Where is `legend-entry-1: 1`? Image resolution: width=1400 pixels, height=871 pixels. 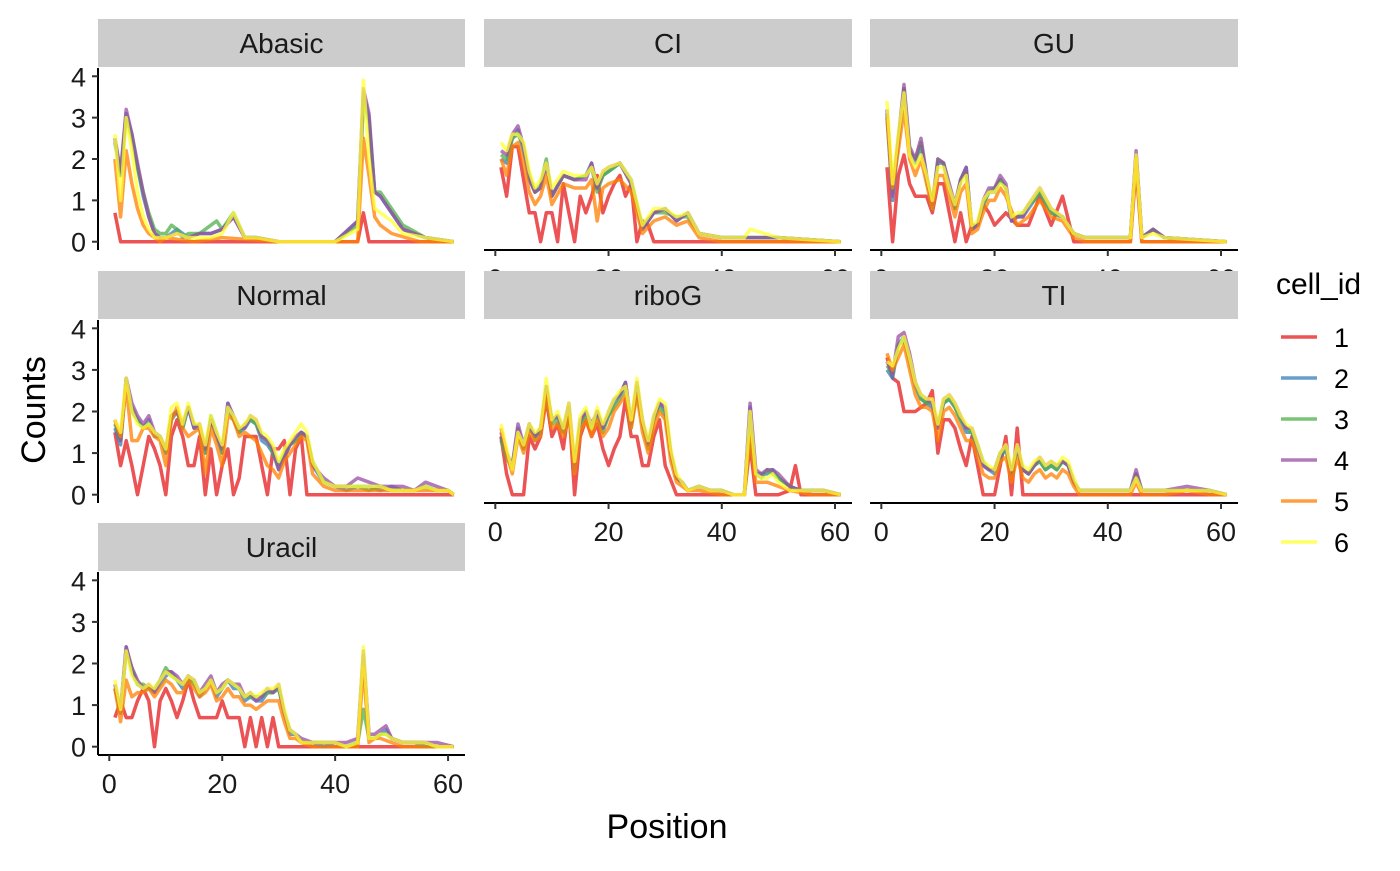
legend-entry-1: 1 is located at coordinates (1315, 338).